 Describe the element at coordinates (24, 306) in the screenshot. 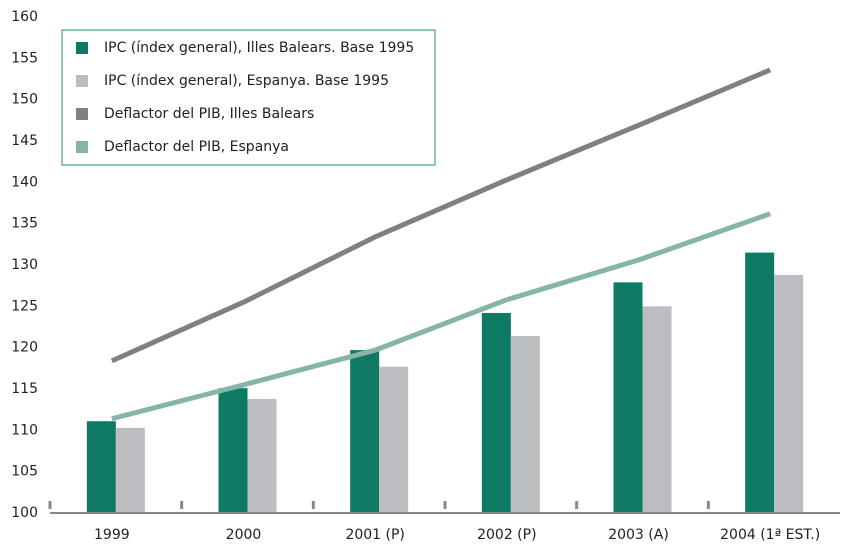

I see `y-tick-label: 125` at that location.